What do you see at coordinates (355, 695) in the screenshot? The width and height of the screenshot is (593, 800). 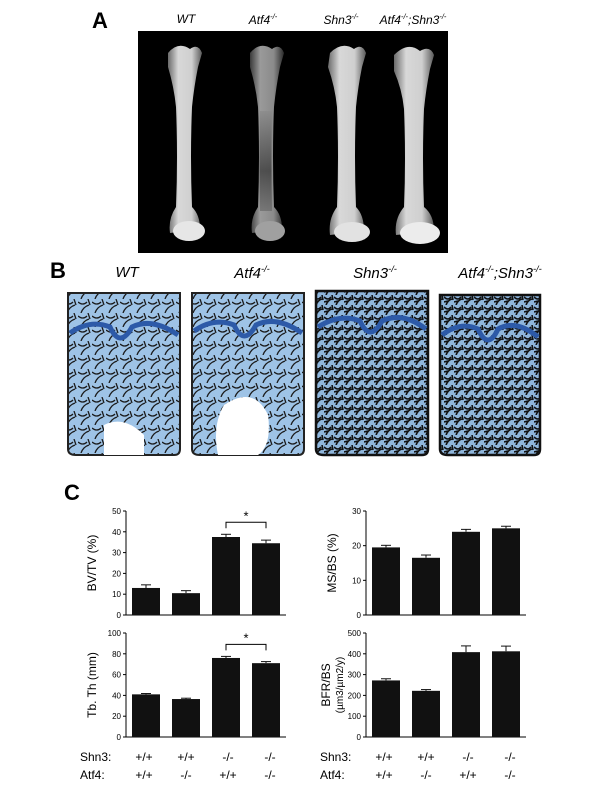 I see `y-tick-label: 200` at bounding box center [355, 695].